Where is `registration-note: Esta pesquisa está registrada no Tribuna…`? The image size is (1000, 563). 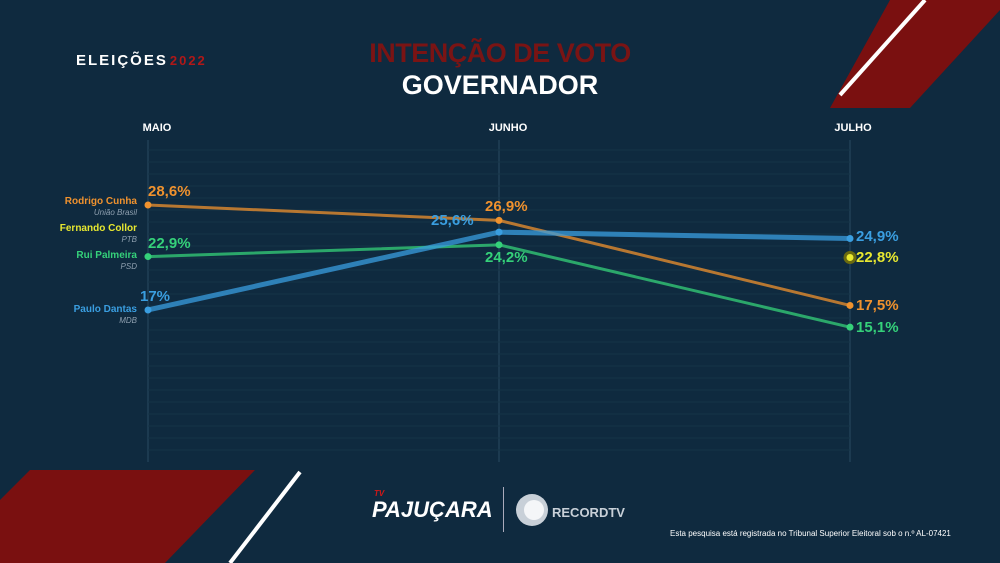 registration-note: Esta pesquisa está registrada no Tribuna… is located at coordinates (810, 533).